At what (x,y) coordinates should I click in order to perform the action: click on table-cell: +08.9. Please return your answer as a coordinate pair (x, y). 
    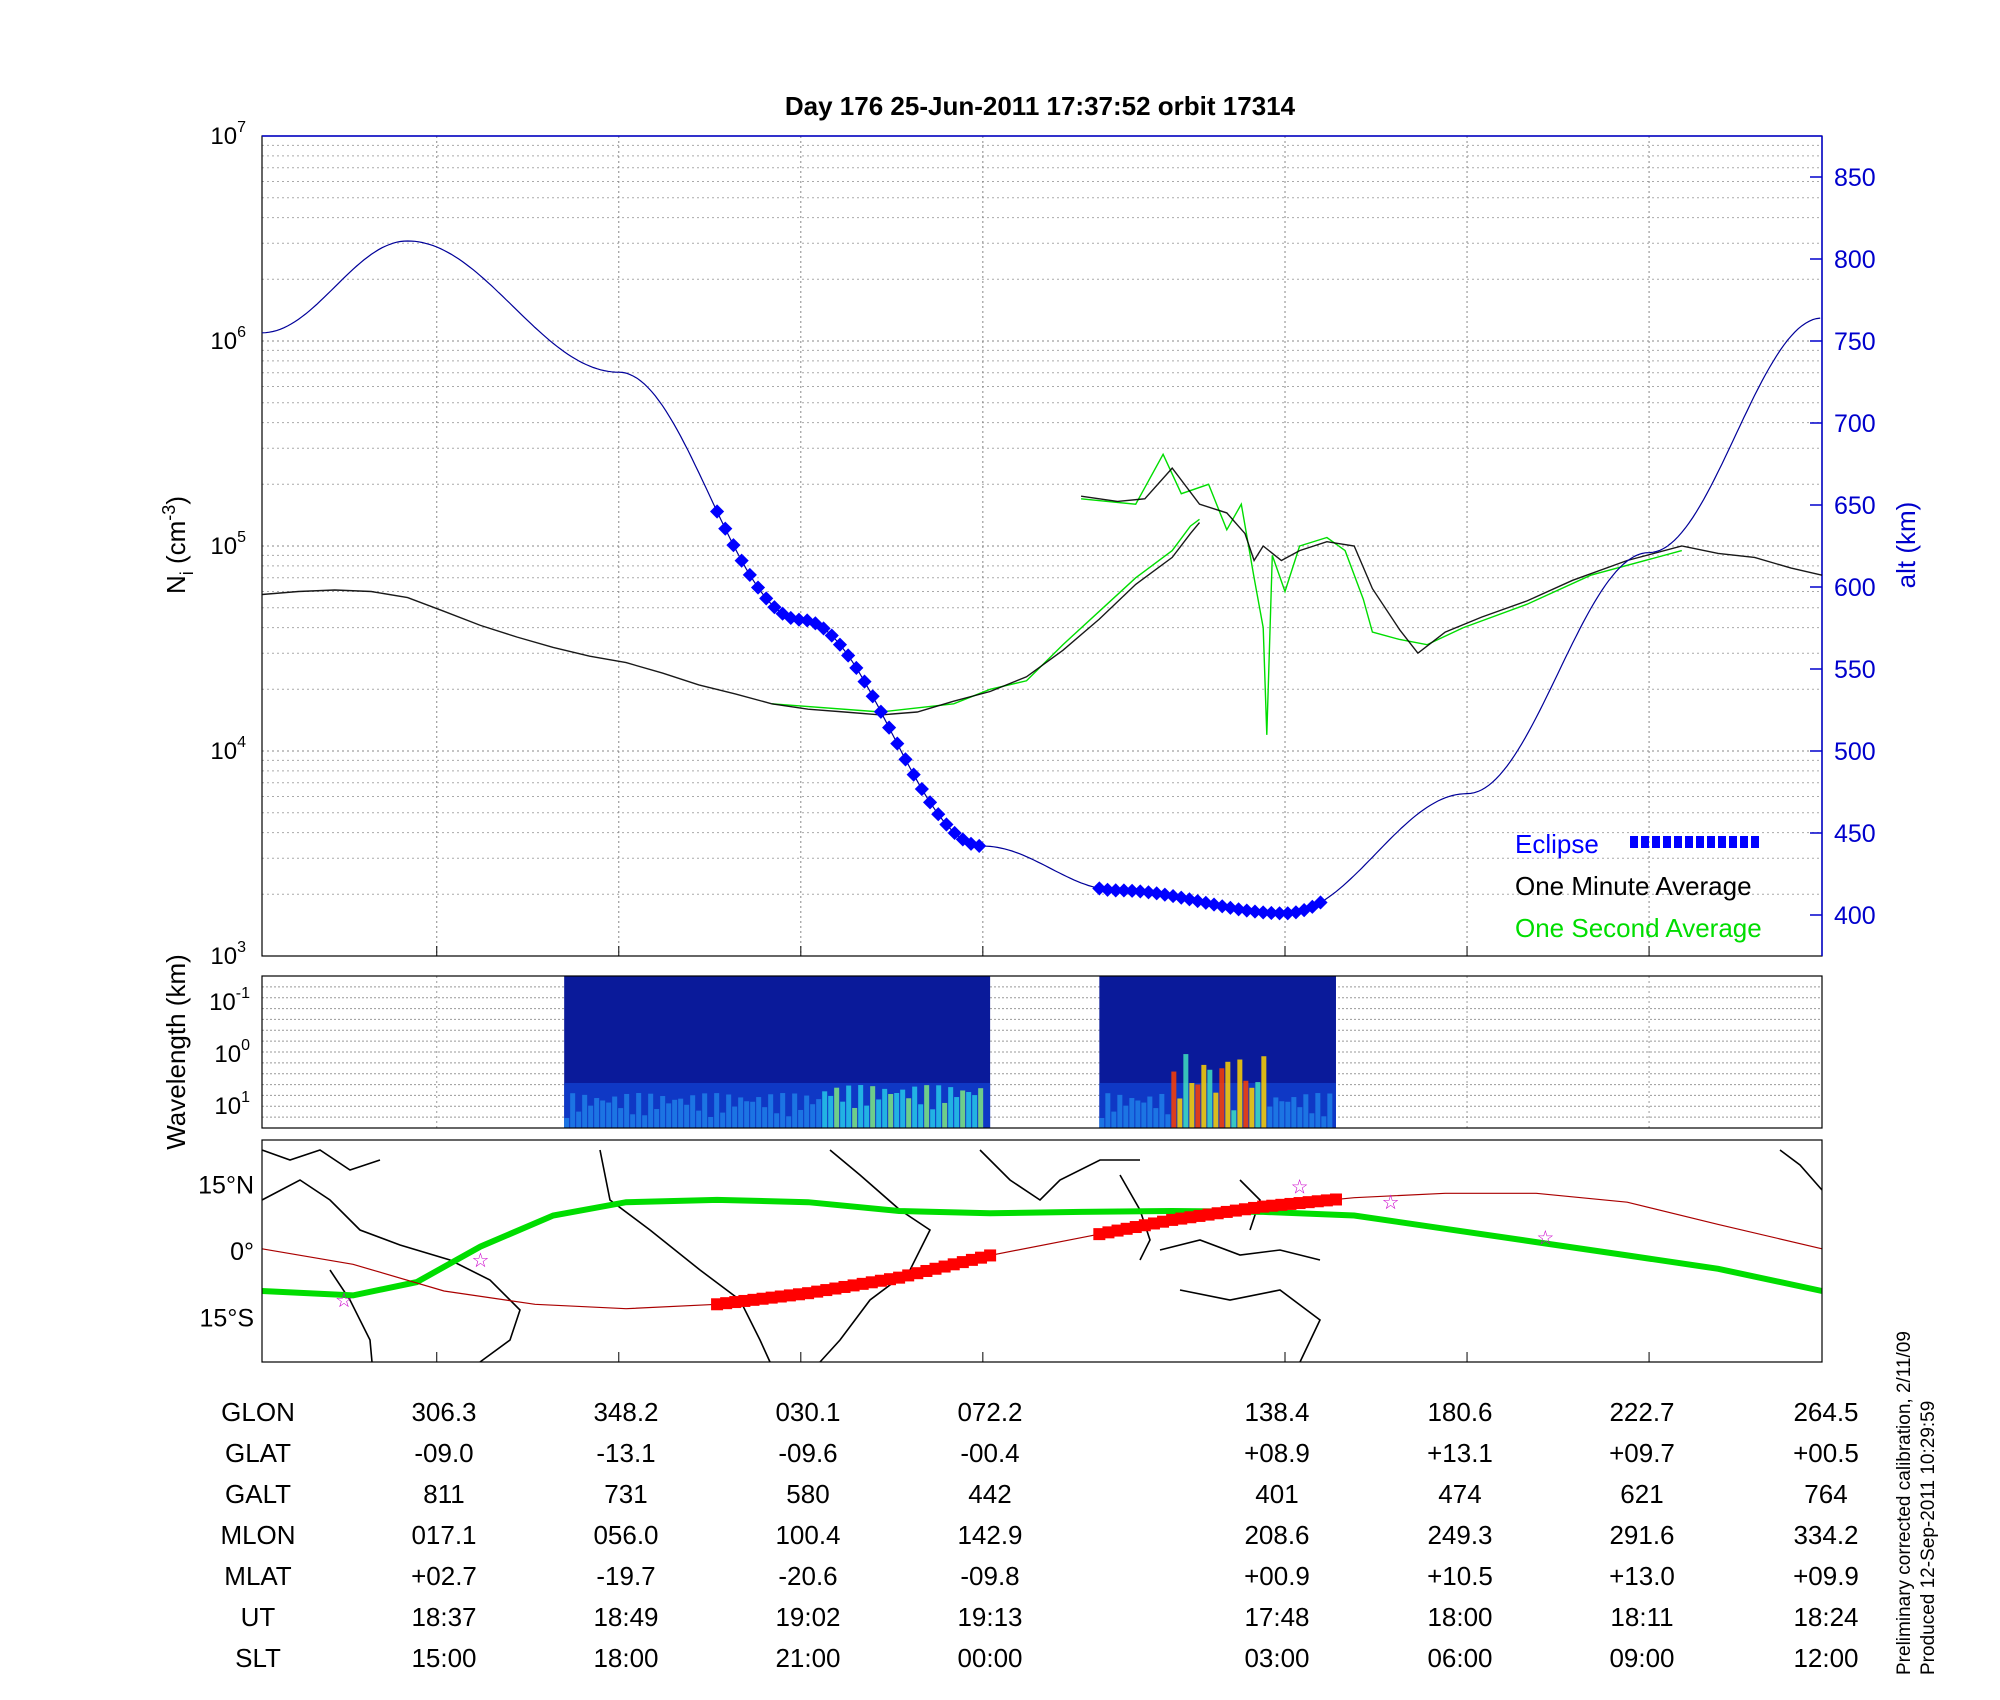
    Looking at the image, I should click on (1277, 1453).